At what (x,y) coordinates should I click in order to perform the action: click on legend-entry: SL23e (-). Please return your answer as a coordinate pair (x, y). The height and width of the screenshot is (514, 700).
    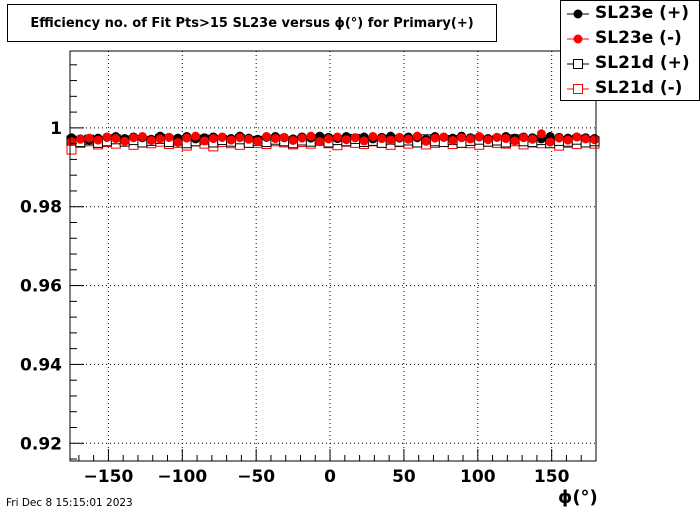
    Looking at the image, I should click on (630, 38).